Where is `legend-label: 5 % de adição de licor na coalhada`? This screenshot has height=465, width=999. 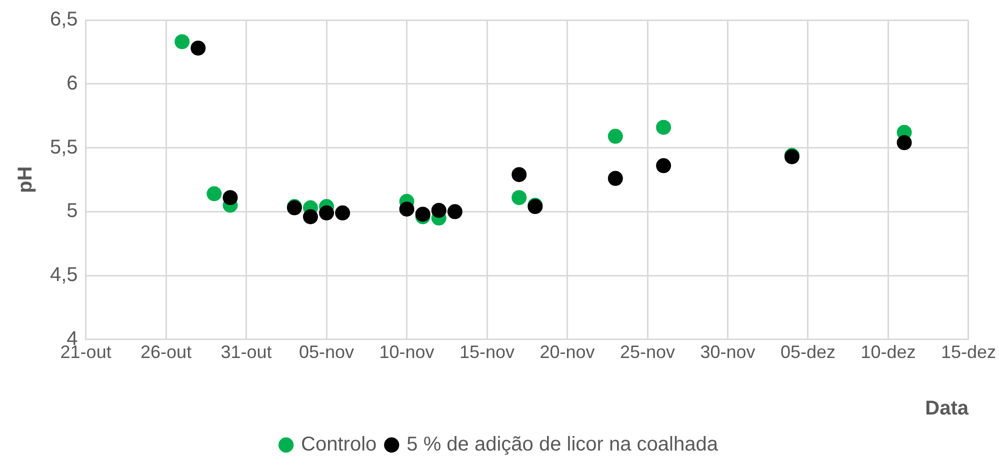
legend-label: 5 % de adição de licor na coalhada is located at coordinates (562, 445).